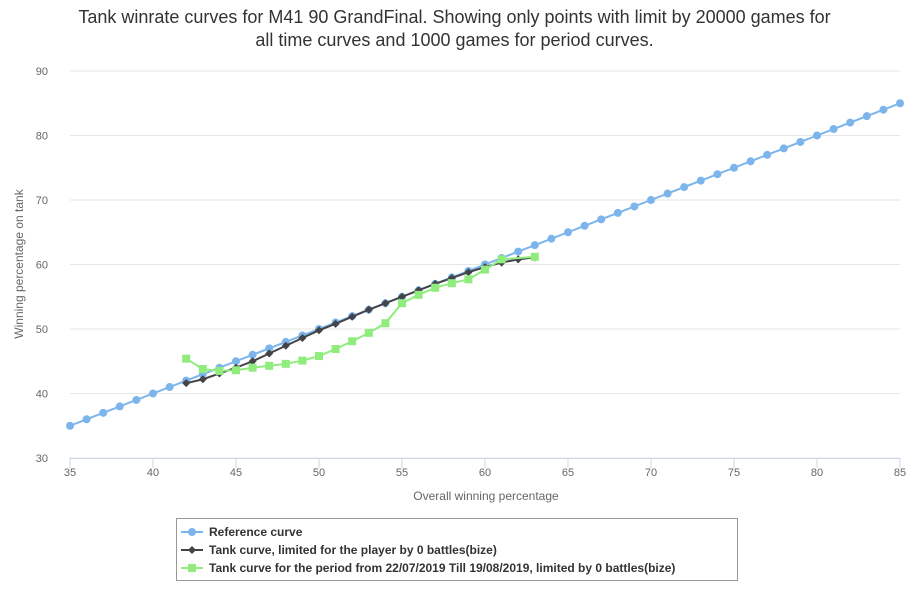 This screenshot has width=909, height=592. I want to click on y-tick-label: 80, so click(42, 137).